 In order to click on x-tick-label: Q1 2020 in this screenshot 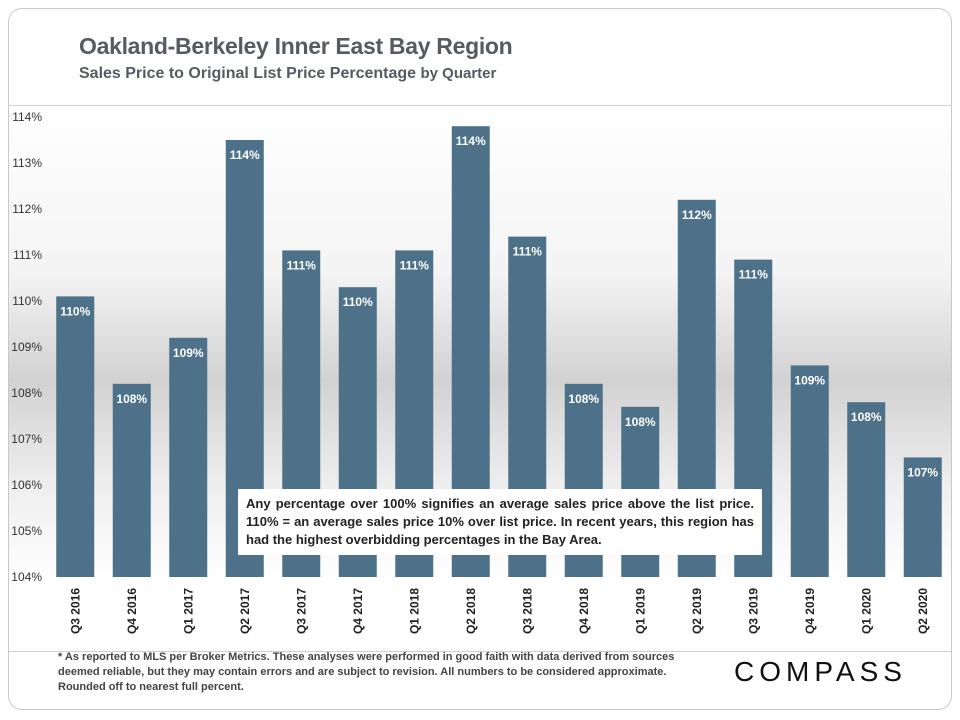, I will do `click(866, 611)`.